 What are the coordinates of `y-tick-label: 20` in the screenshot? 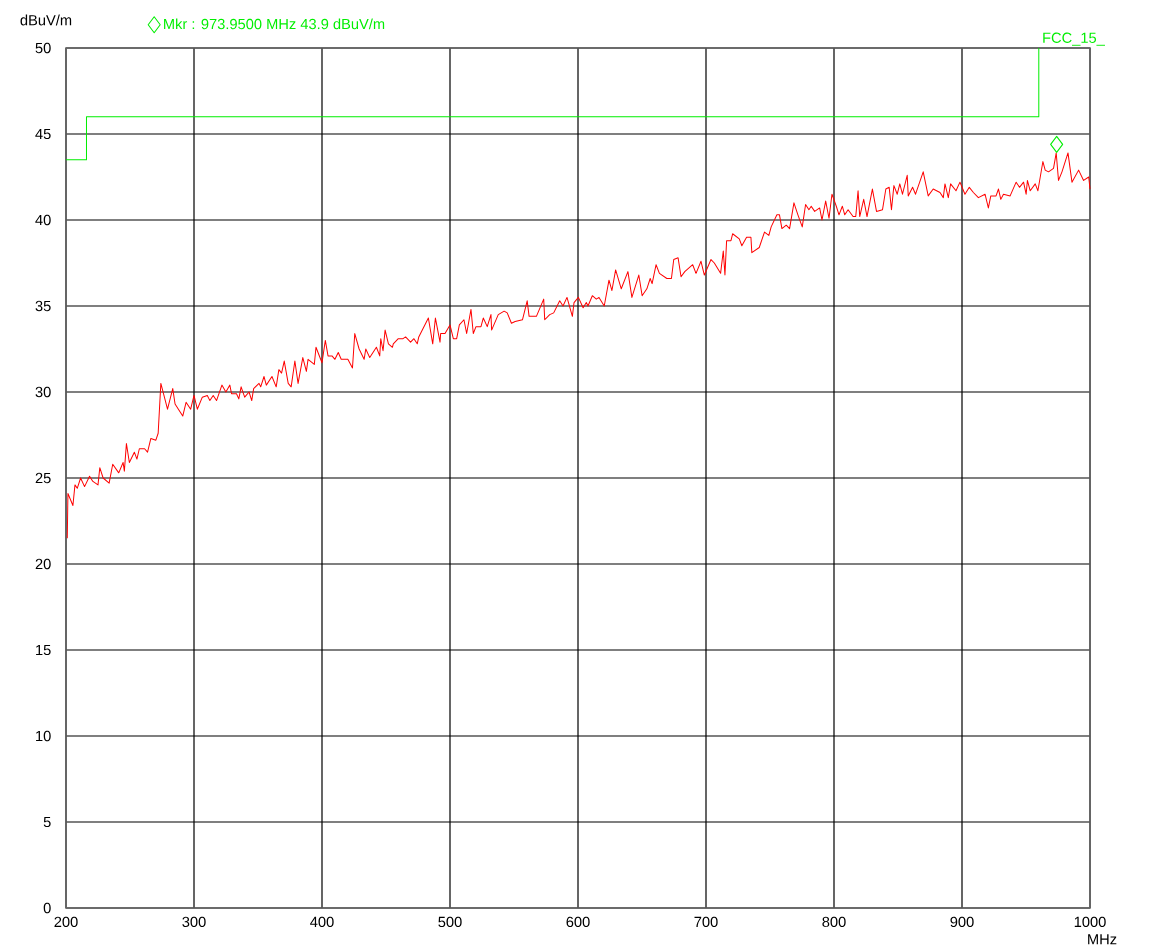 It's located at (43, 564).